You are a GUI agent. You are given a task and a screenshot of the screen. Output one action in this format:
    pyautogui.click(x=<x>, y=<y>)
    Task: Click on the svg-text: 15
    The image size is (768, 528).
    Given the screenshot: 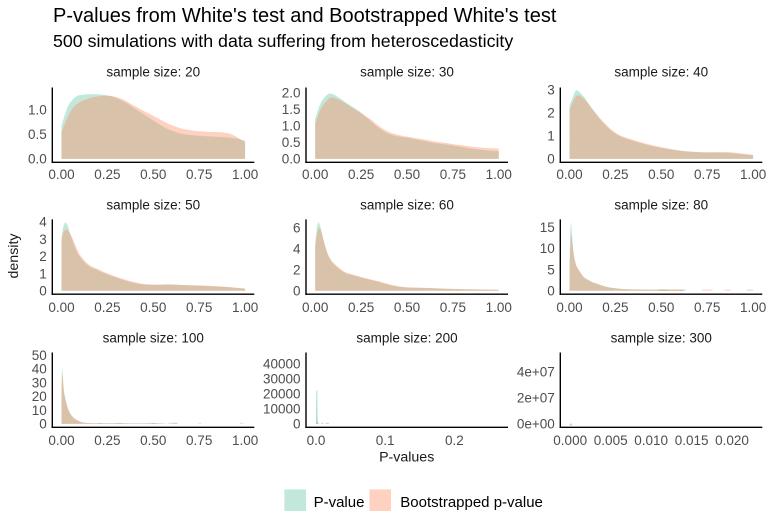 What is the action you would take?
    pyautogui.click(x=547, y=227)
    